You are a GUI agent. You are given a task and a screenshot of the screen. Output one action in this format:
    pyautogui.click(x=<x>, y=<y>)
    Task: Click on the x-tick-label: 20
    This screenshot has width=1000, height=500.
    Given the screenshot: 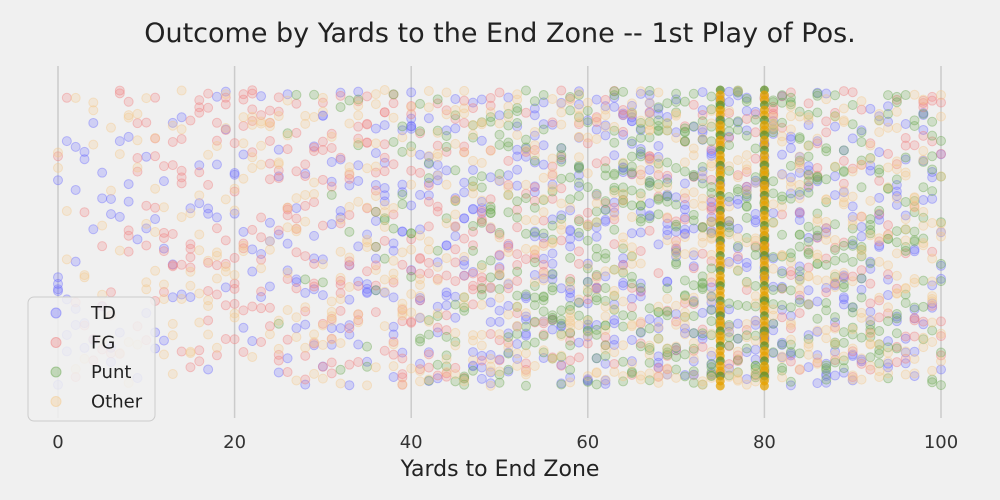 What is the action you would take?
    pyautogui.click(x=234, y=442)
    